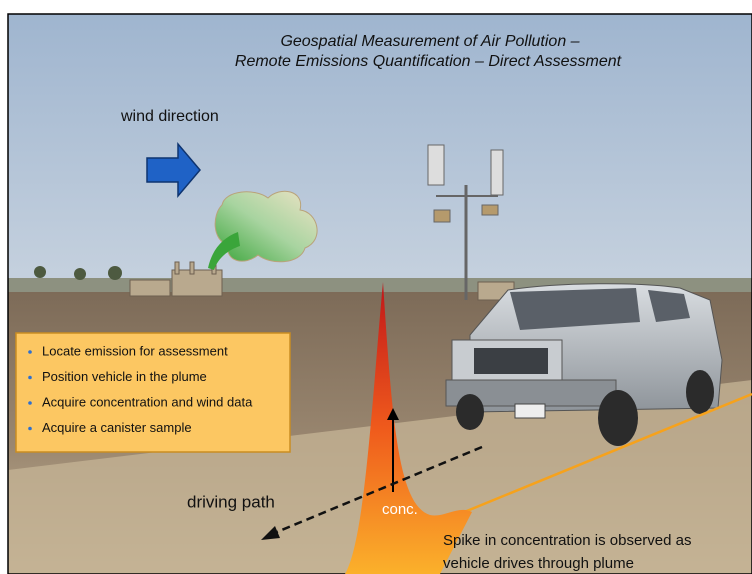 Image resolution: width=752 pixels, height=574 pixels. I want to click on vehicle, so click(584, 364).